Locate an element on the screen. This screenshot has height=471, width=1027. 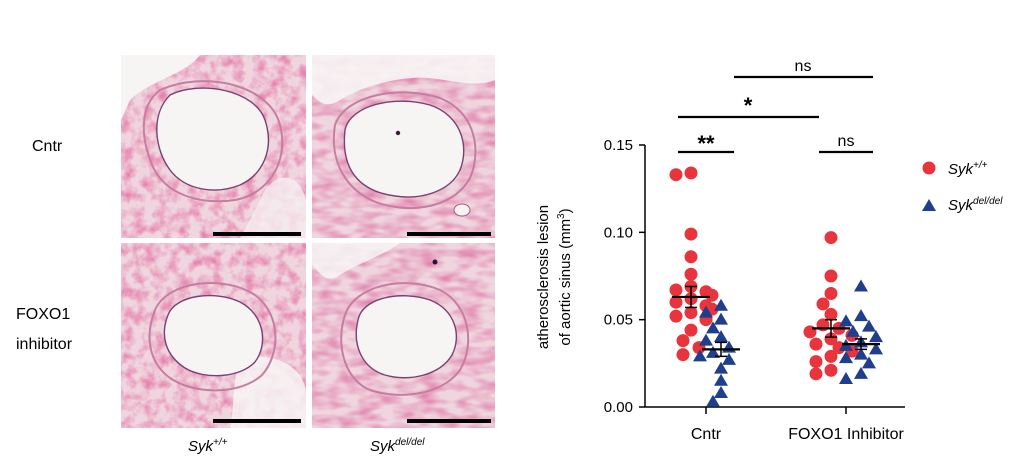
sig-label-left: ** is located at coordinates (706, 143).